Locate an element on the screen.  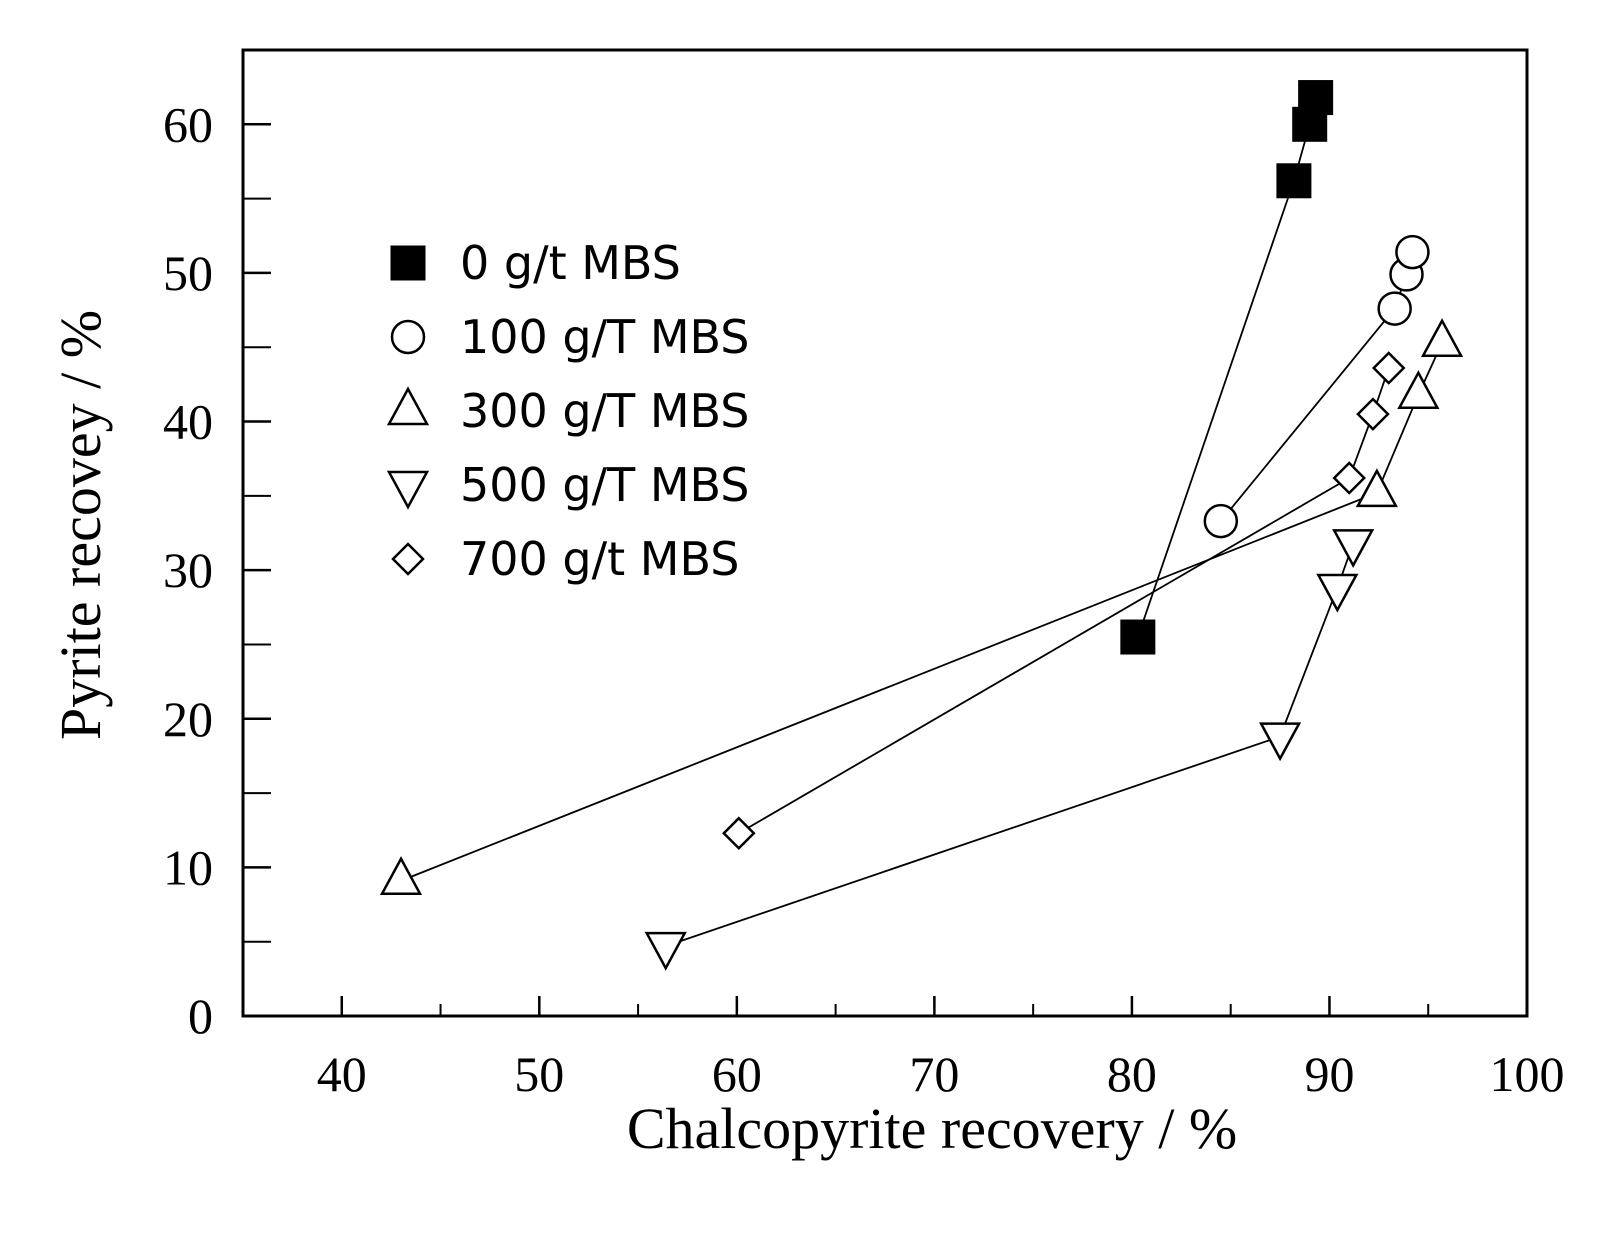
x-tick-label: 100 is located at coordinates (1527, 1074).